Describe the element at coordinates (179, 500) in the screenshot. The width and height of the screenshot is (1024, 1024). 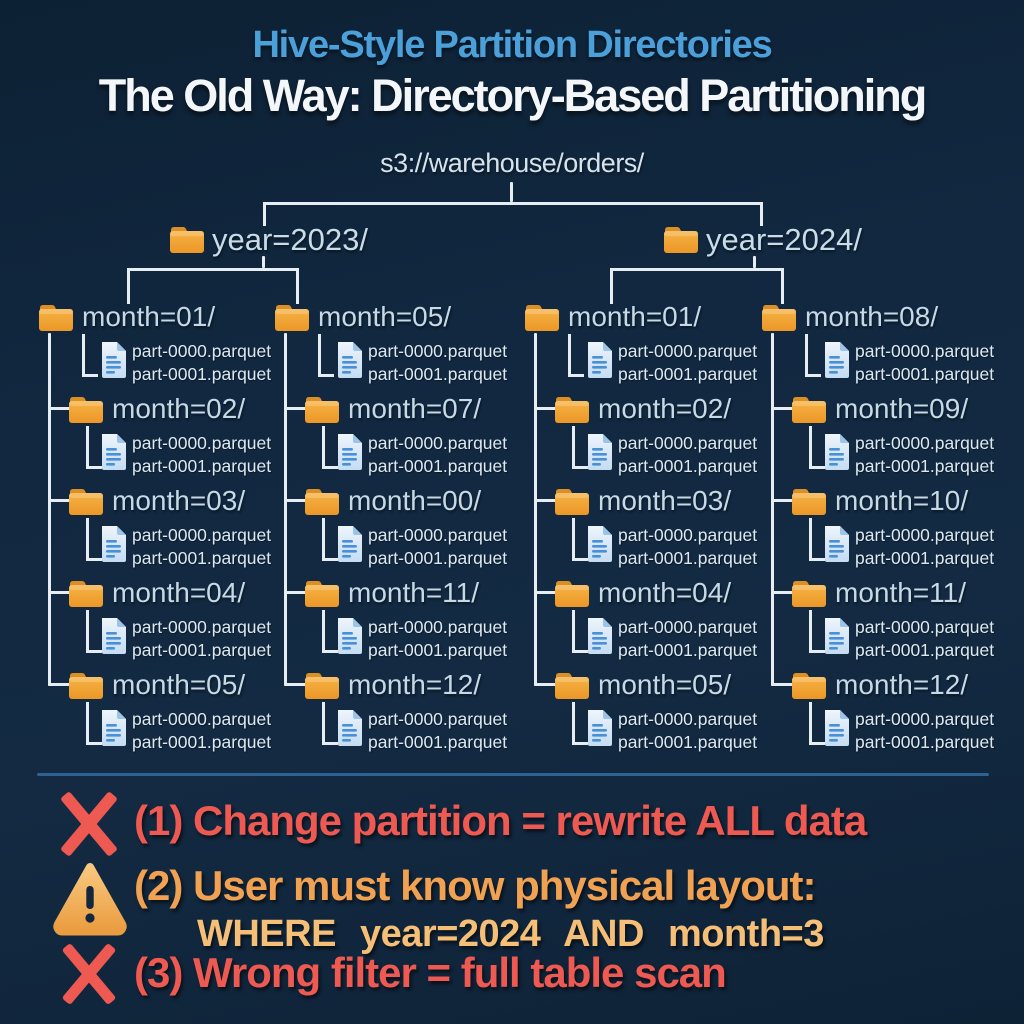
I see `folder-label: month=03/` at that location.